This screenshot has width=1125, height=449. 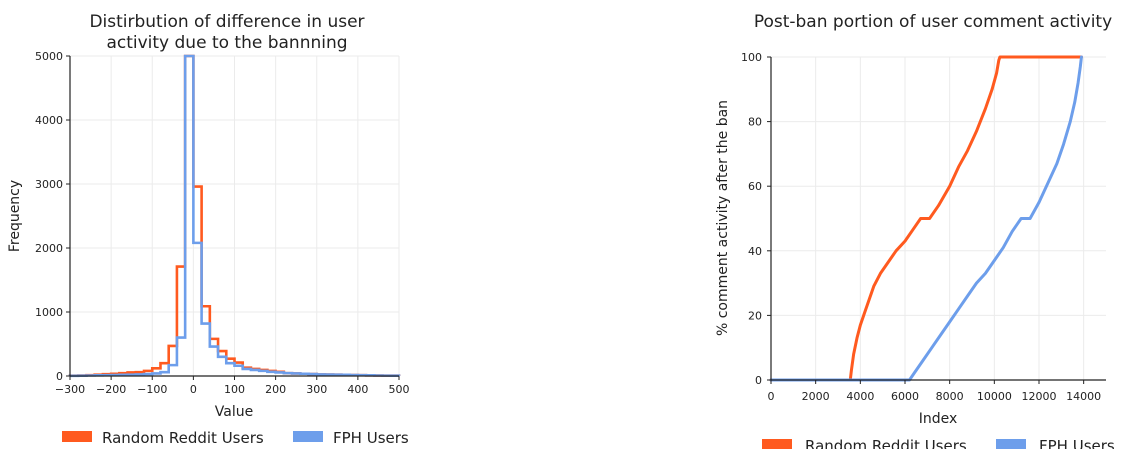 I want to click on legend-swatch-fph-users, so click(x=308, y=436).